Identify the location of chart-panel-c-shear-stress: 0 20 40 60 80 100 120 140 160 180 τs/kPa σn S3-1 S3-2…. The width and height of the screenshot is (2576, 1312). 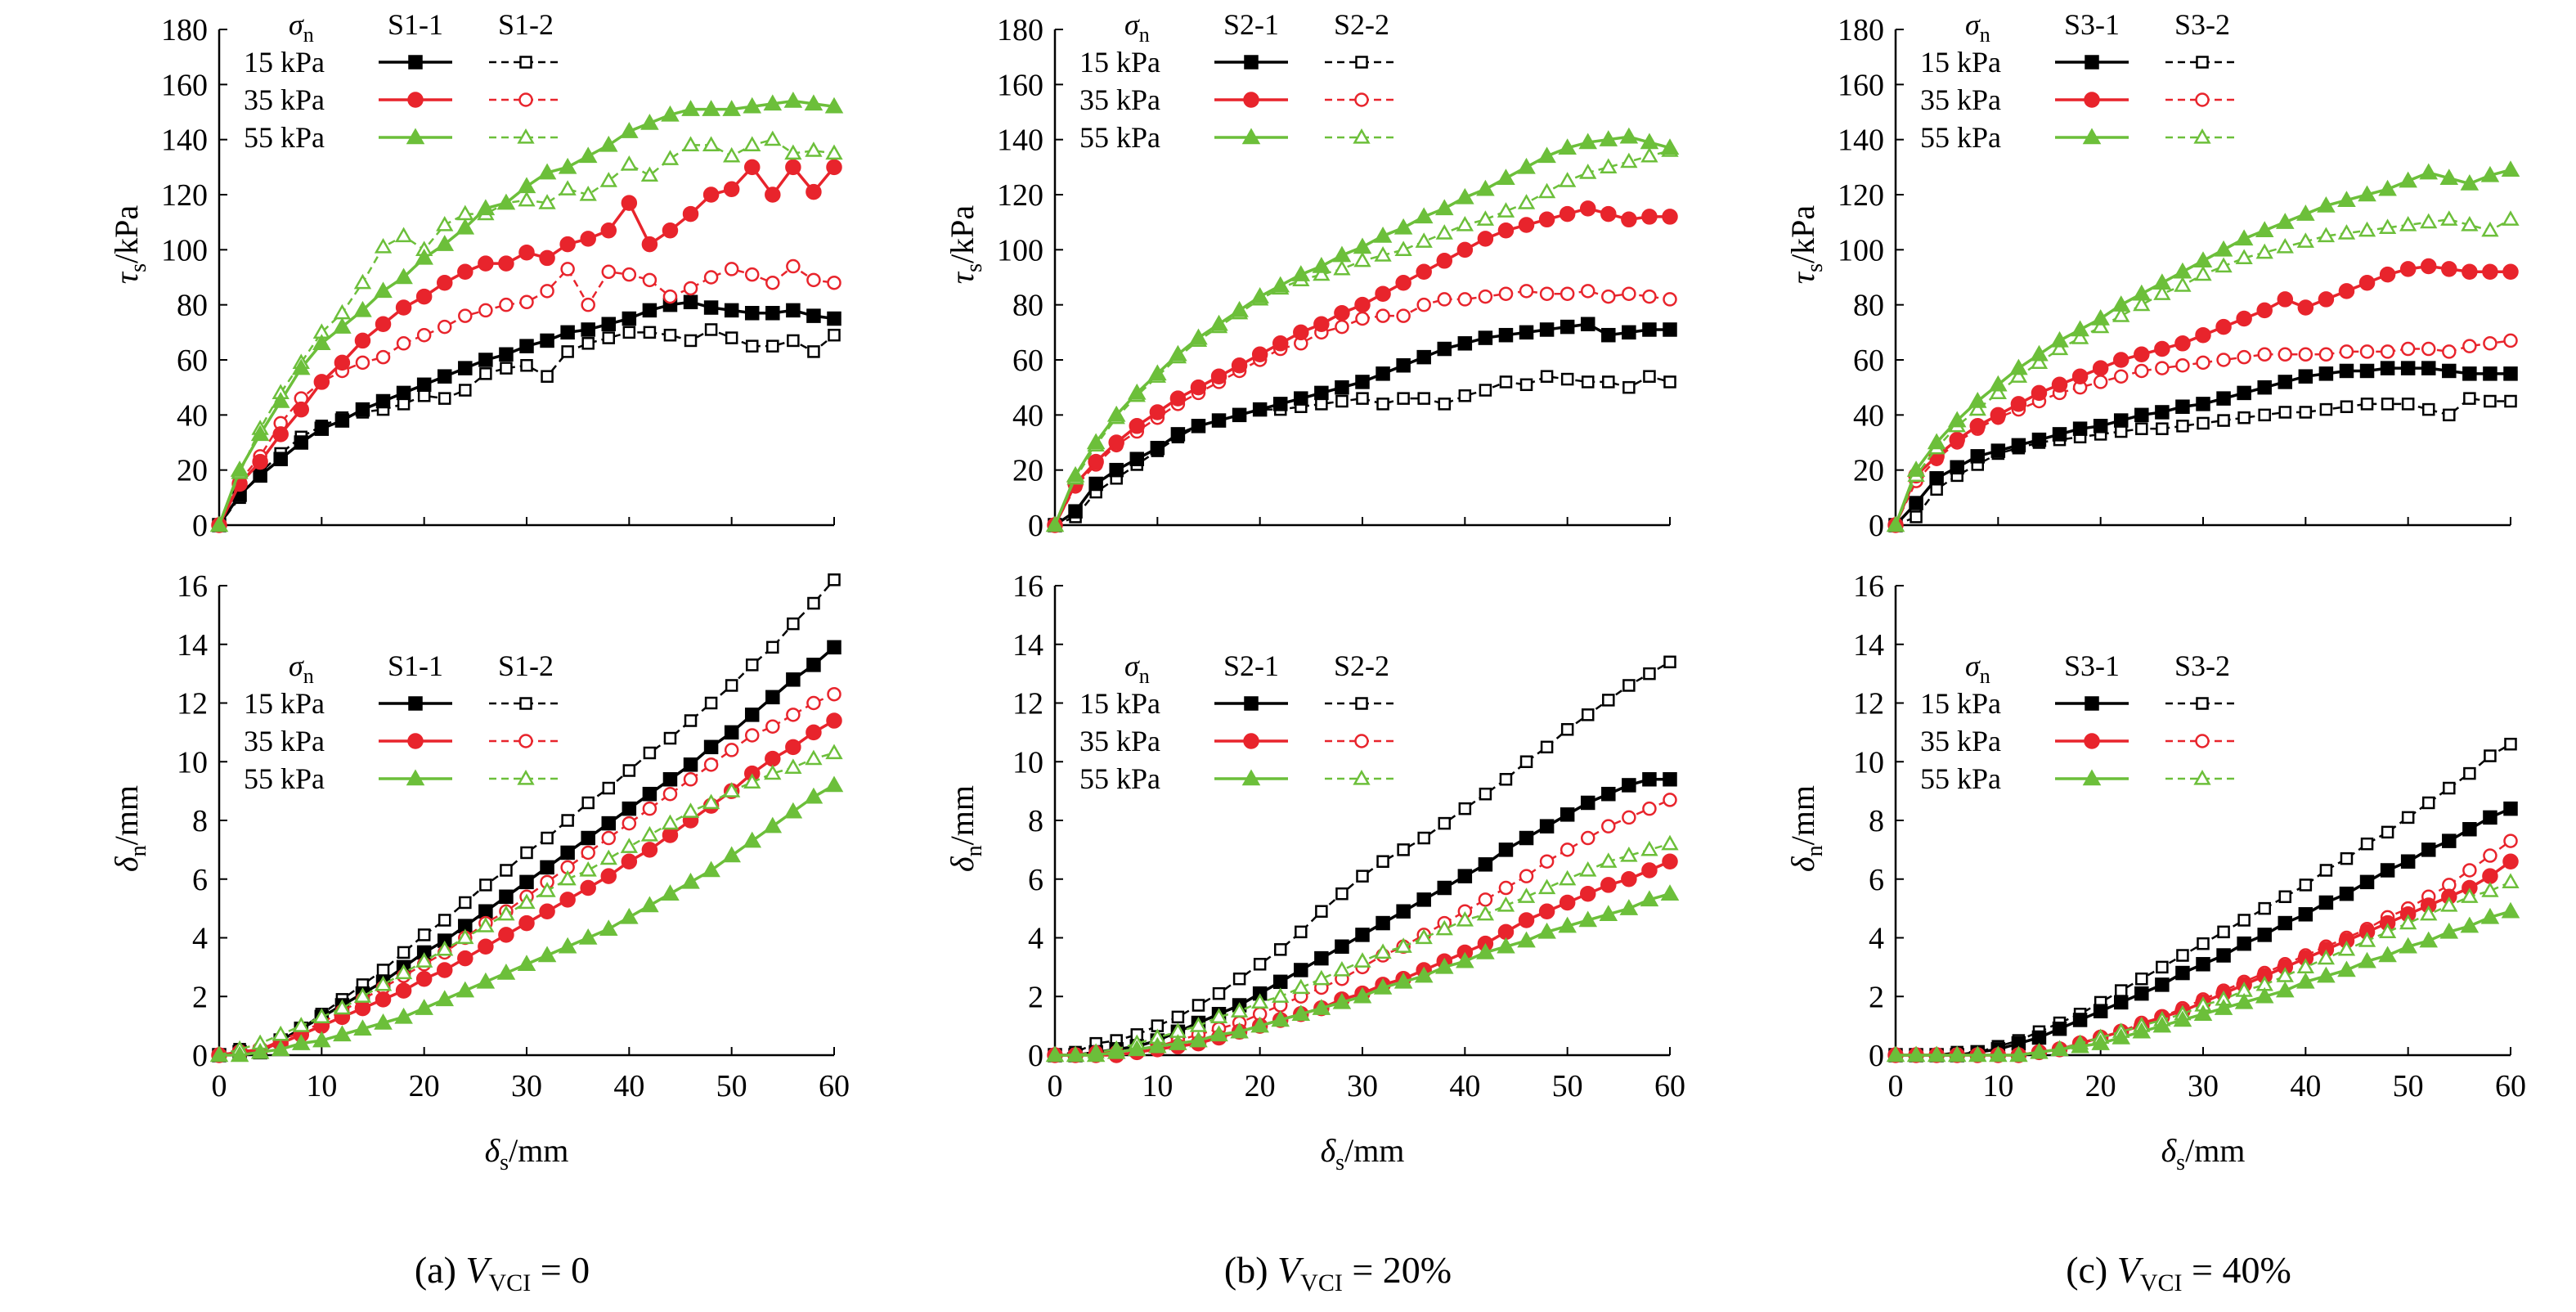
(2152, 275).